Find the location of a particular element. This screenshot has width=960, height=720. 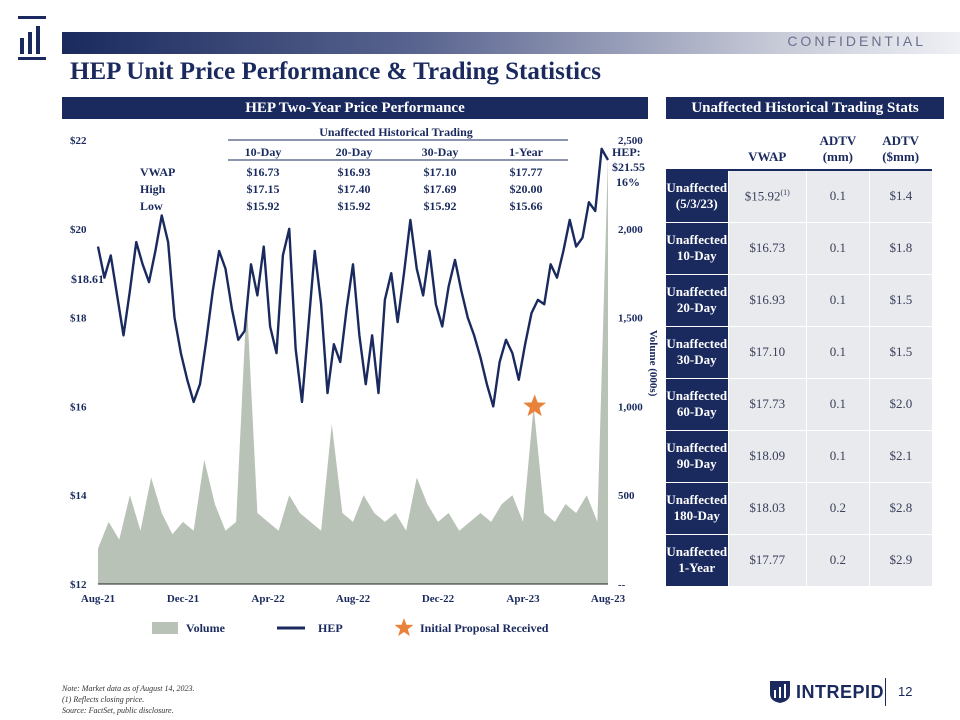

stats-adtv-usd-cell: $2.9 is located at coordinates (900, 560).